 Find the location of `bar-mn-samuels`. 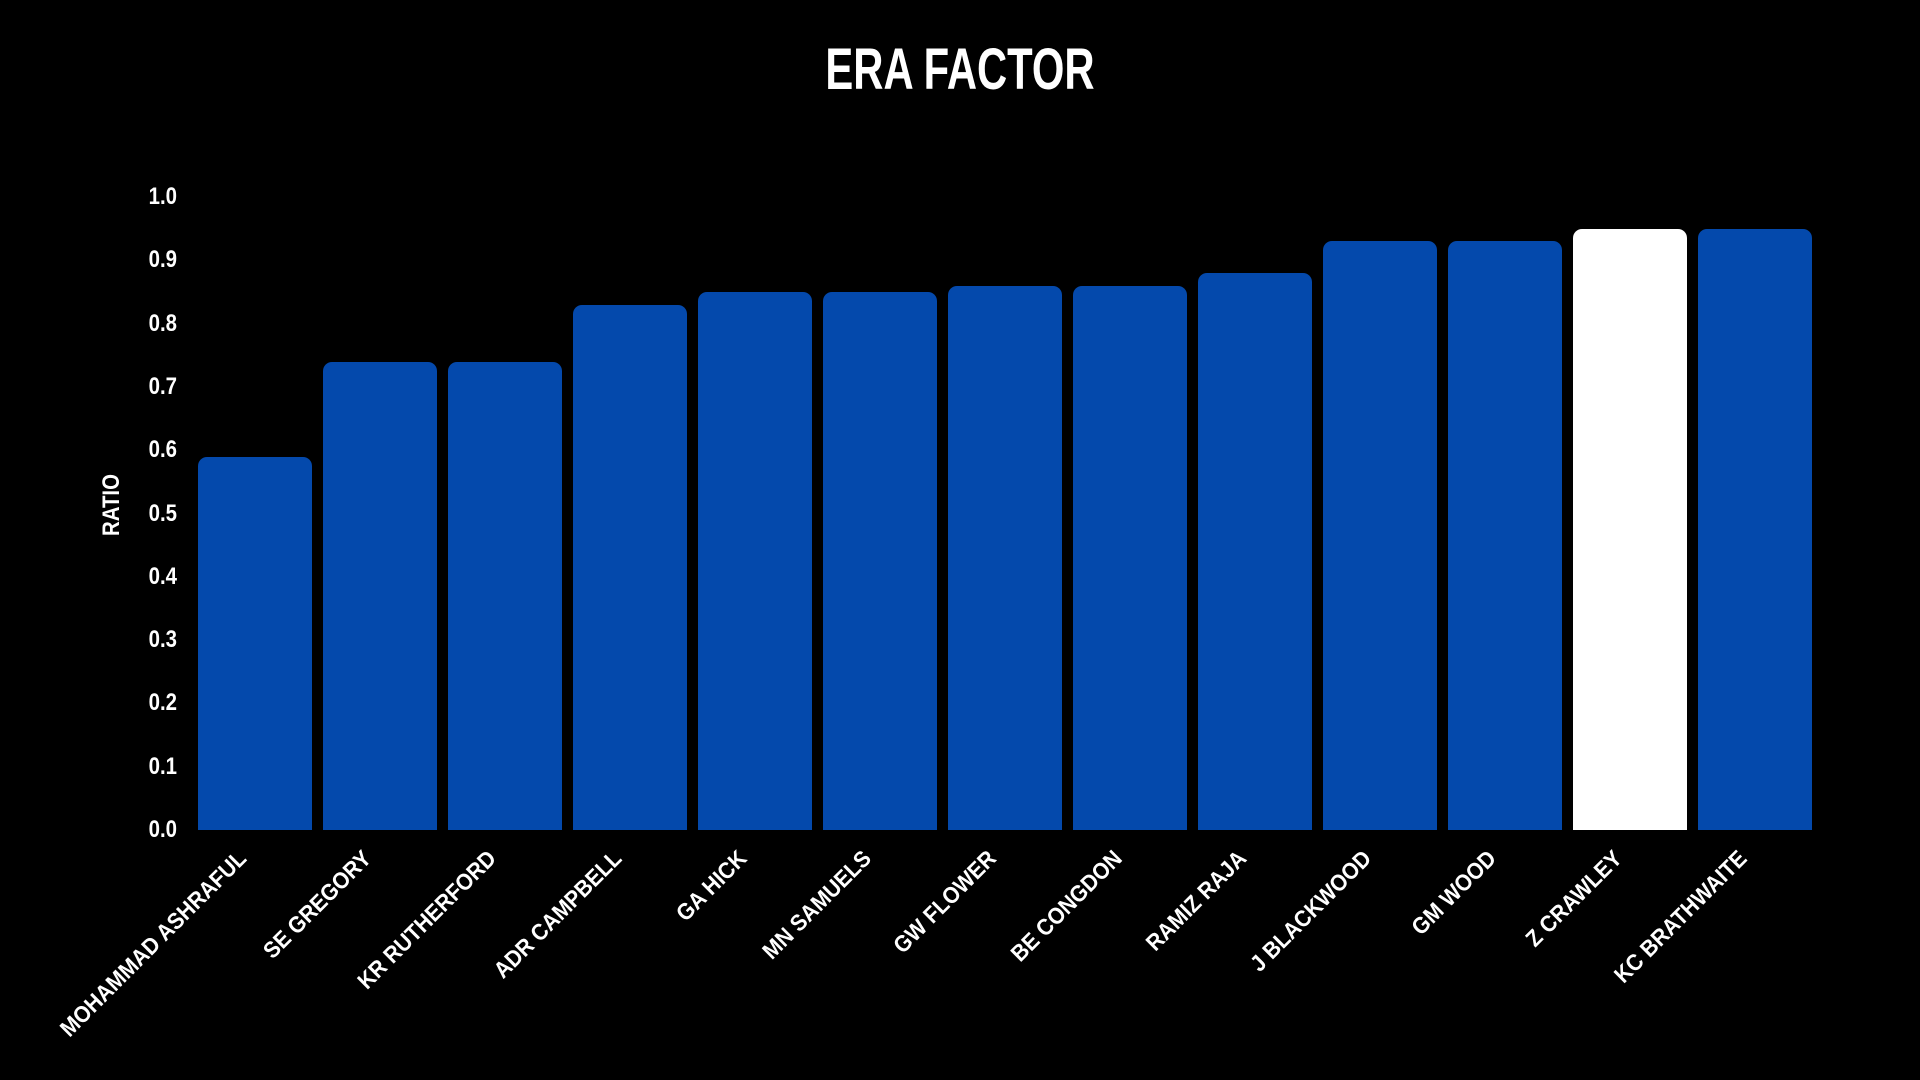

bar-mn-samuels is located at coordinates (880, 560).